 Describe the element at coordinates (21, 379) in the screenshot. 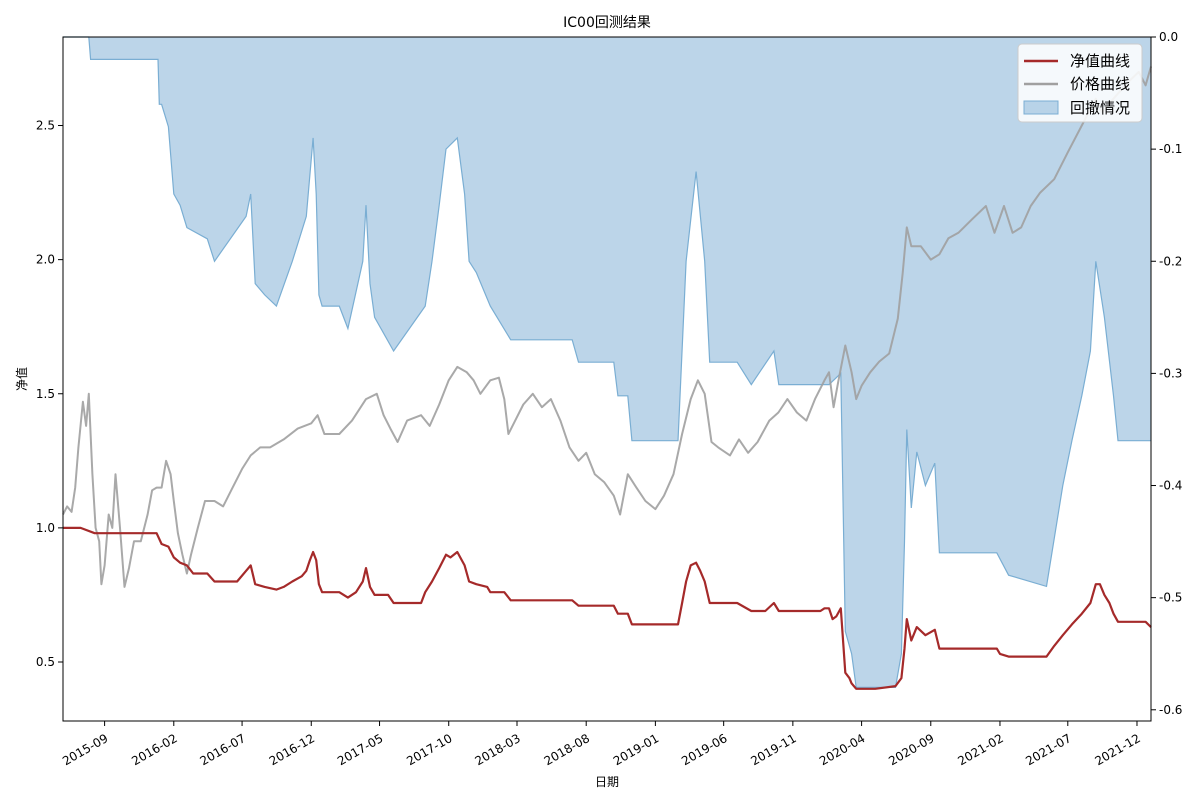

I see `y-axis-title: 净值` at that location.